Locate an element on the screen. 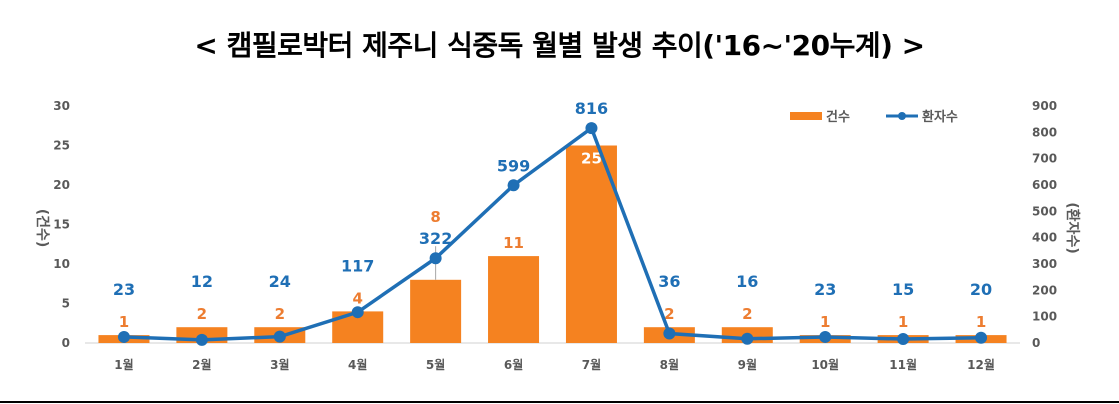 This screenshot has width=1119, height=404. y2-tick-label: 0 is located at coordinates (1036, 343).